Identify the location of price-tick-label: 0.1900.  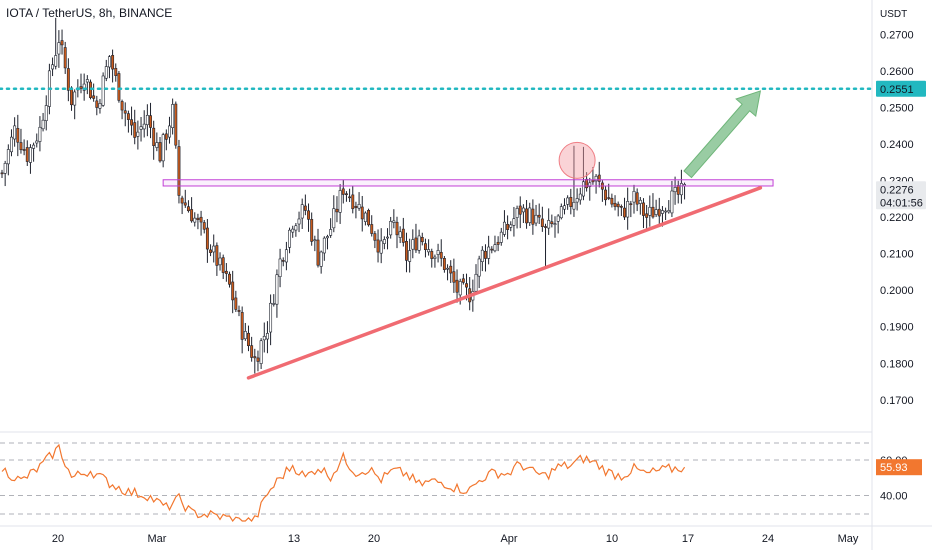
(897, 328).